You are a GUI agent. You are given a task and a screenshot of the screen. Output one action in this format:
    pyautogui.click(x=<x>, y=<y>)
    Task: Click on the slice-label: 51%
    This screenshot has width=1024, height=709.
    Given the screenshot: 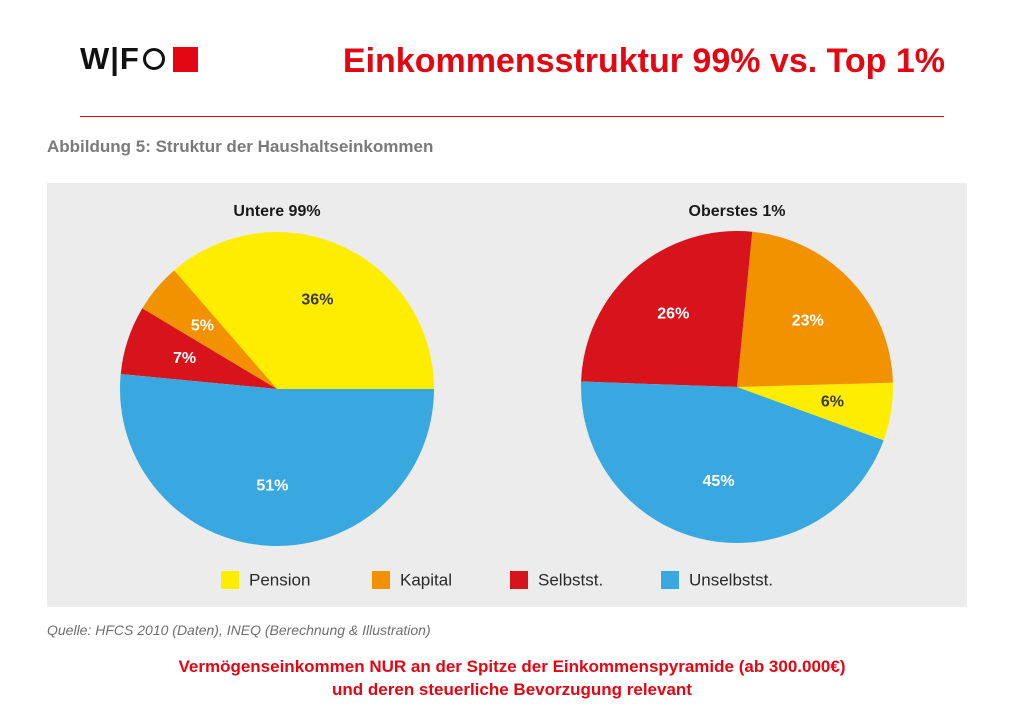 What is the action you would take?
    pyautogui.click(x=272, y=485)
    